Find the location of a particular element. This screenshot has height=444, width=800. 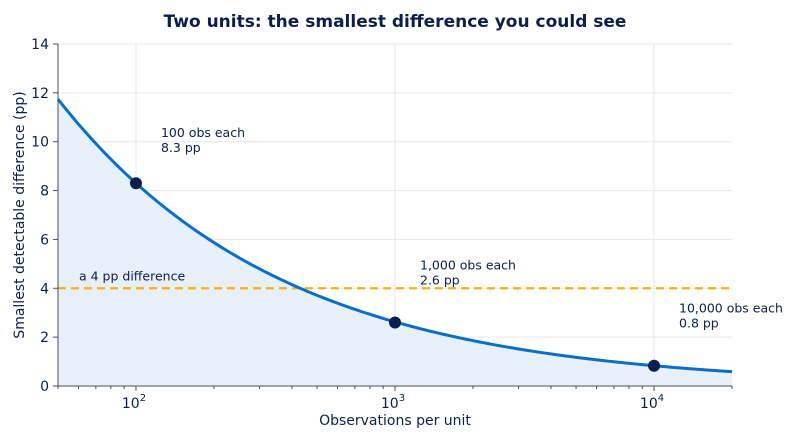

x-tick-label: 10² is located at coordinates (134, 402).